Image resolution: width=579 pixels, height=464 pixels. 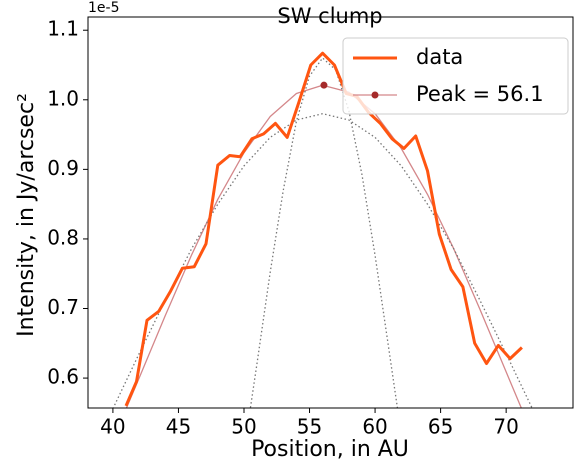 I want to click on y-tick-label: 0.6, so click(x=63, y=377).